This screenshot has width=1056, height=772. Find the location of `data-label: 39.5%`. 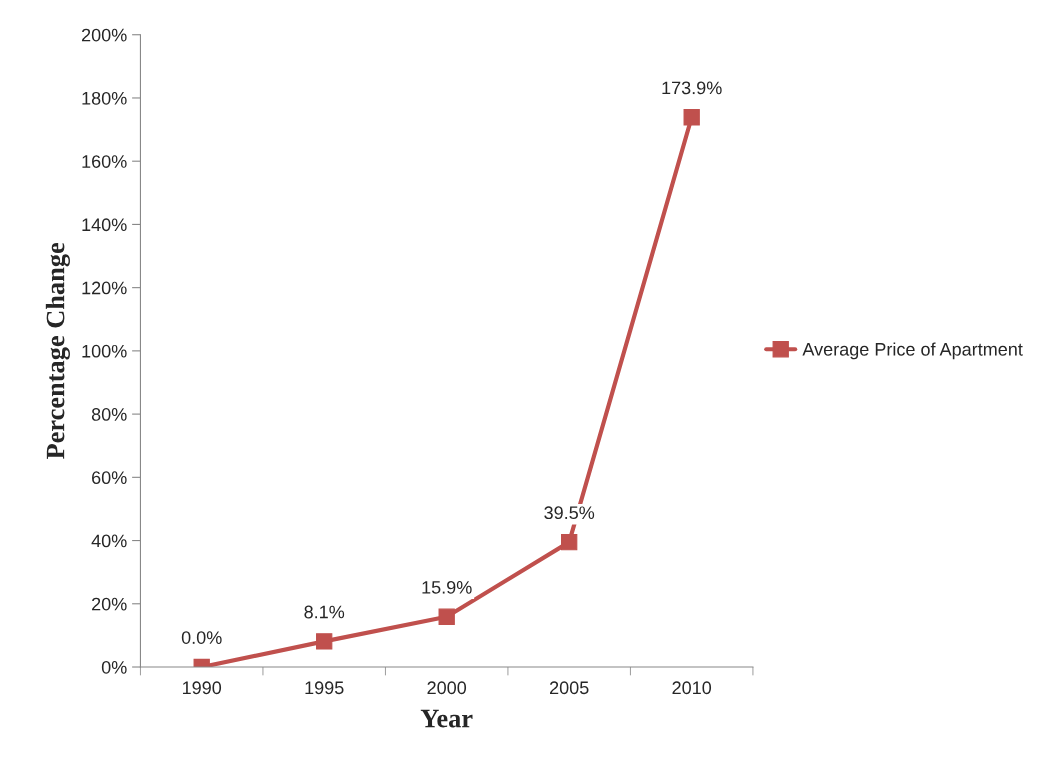

data-label: 39.5% is located at coordinates (569, 513).